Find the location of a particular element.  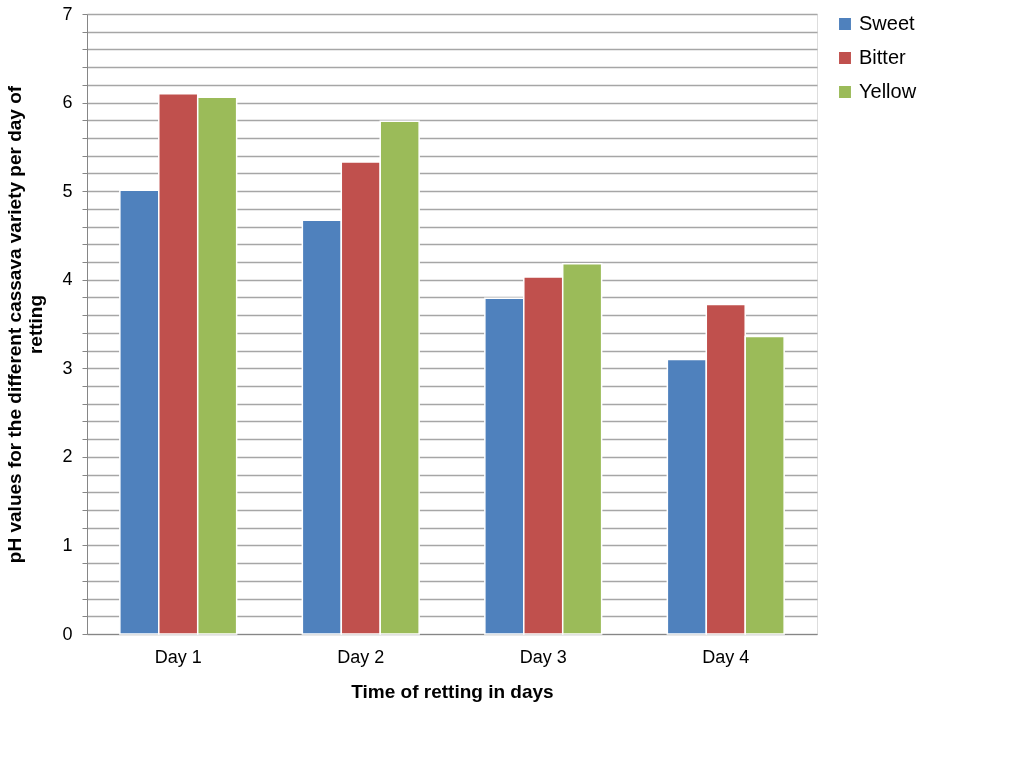

y-tick-label: 7 is located at coordinates (67, 13).